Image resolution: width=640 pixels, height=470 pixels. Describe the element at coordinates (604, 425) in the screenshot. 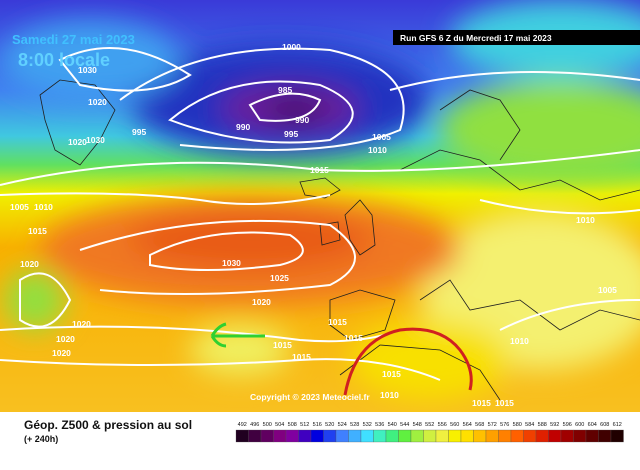

I see `legend-label: 608` at that location.